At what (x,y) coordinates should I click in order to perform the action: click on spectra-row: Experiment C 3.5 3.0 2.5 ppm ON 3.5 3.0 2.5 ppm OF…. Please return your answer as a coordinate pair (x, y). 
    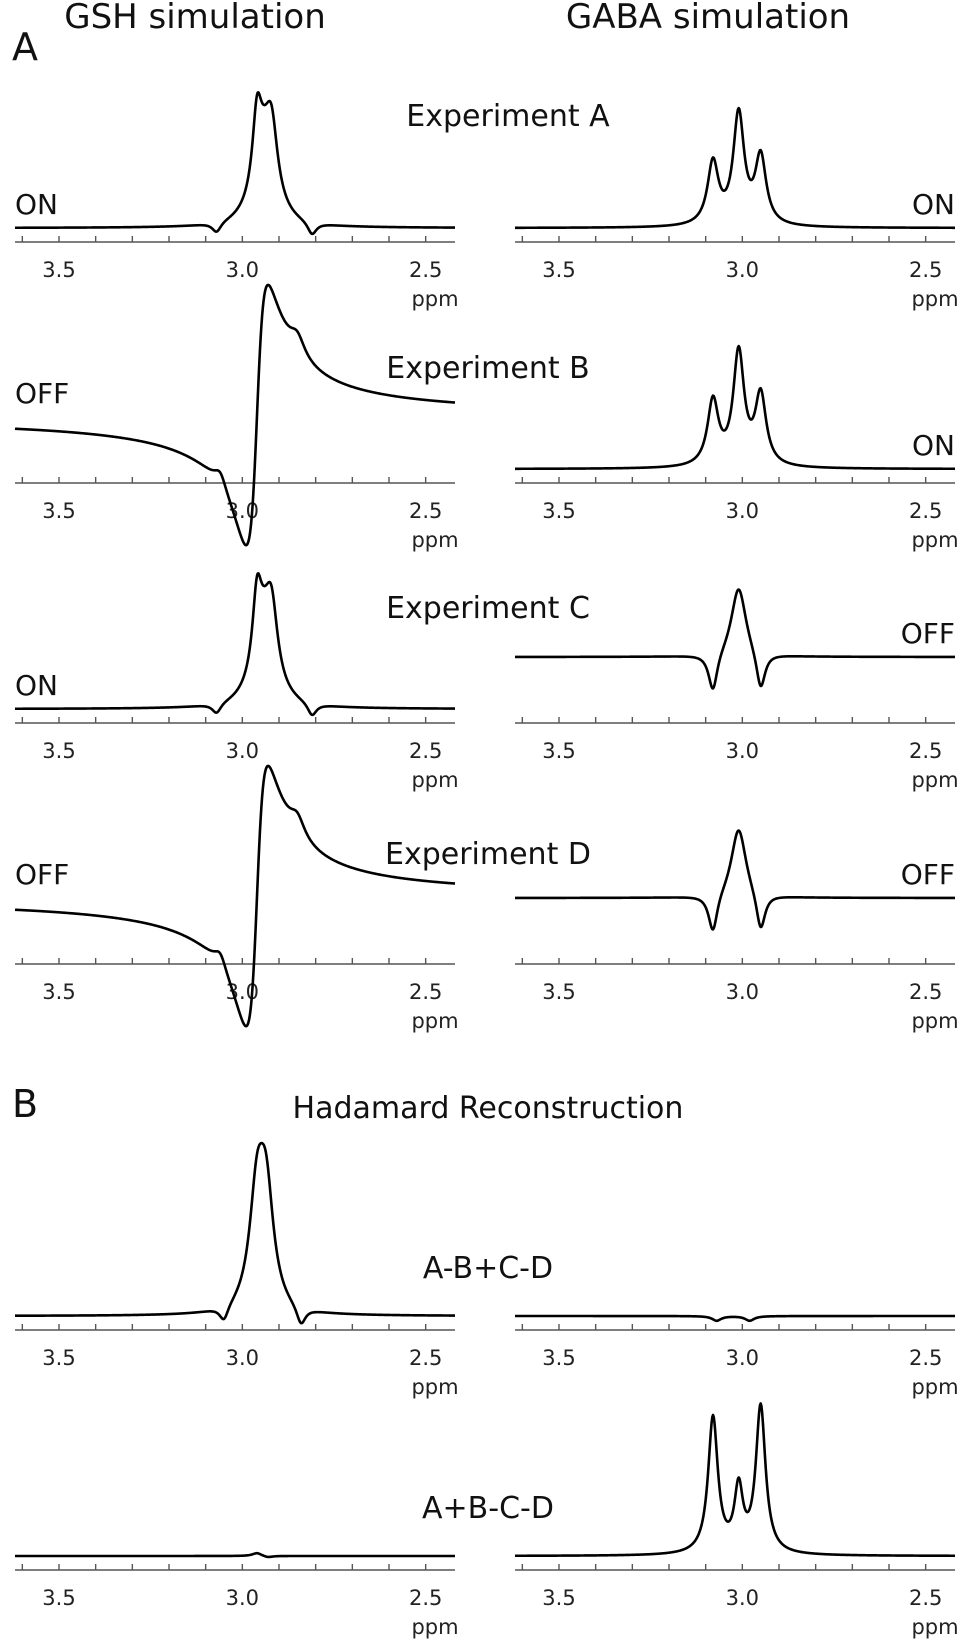
    Looking at the image, I should click on (486, 682).